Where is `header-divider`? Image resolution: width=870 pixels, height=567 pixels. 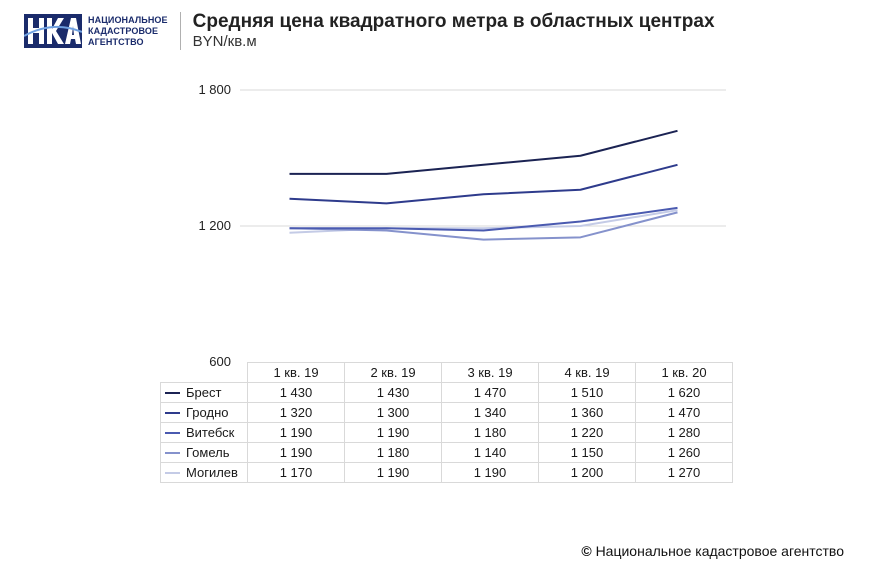
header-divider is located at coordinates (180, 31).